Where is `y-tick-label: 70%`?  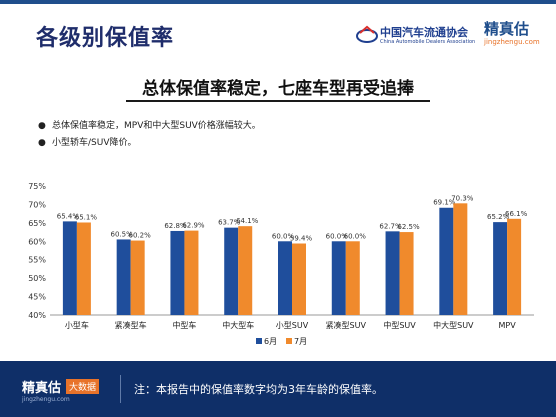 y-tick-label: 70% is located at coordinates (37, 204).